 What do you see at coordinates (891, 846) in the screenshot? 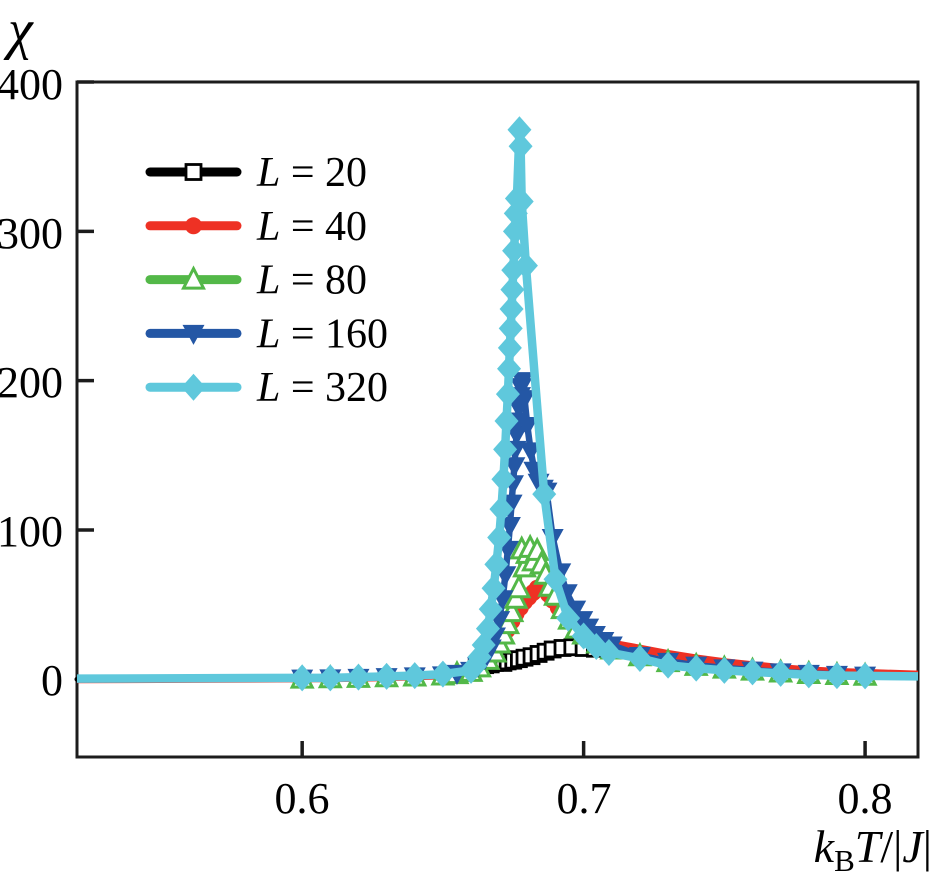
I see `x-axis-label-part: /|` at bounding box center [891, 846].